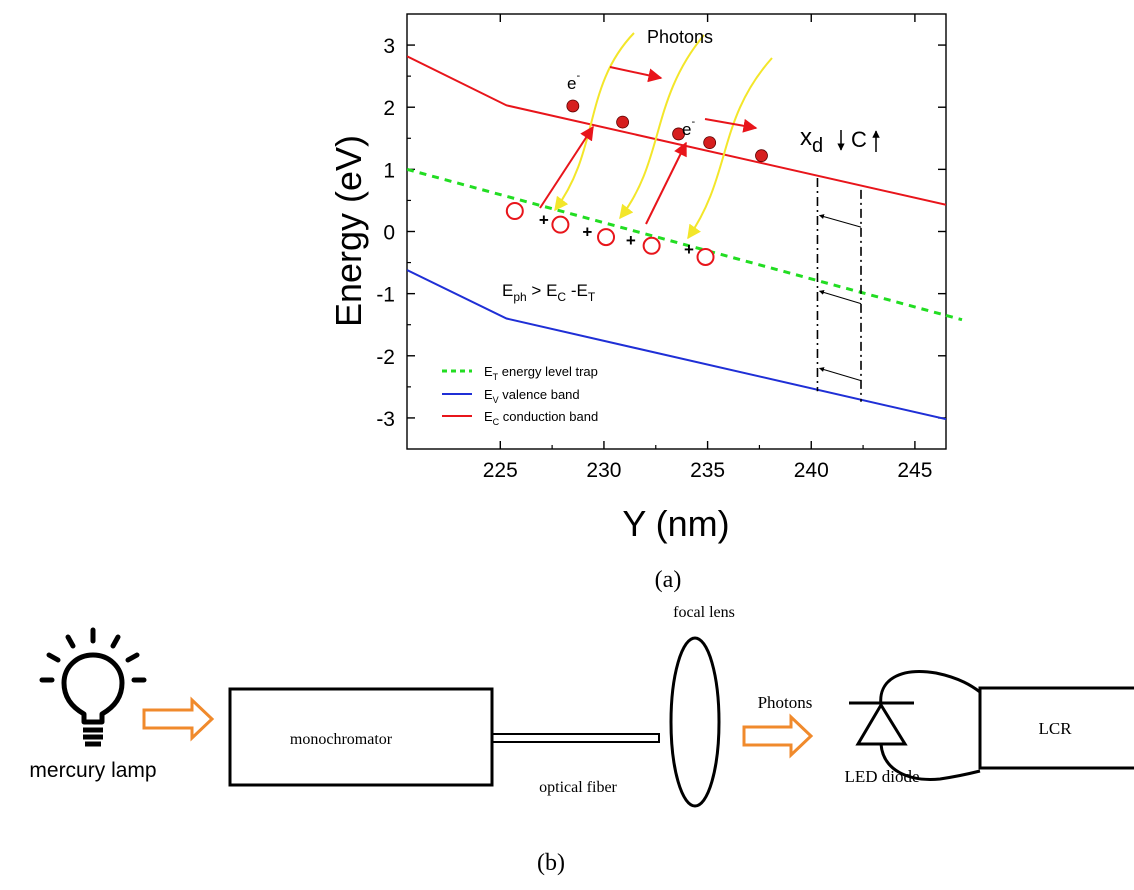 This screenshot has height=890, width=1134. What do you see at coordinates (592, 297) in the screenshot?
I see `condition-t: T` at bounding box center [592, 297].